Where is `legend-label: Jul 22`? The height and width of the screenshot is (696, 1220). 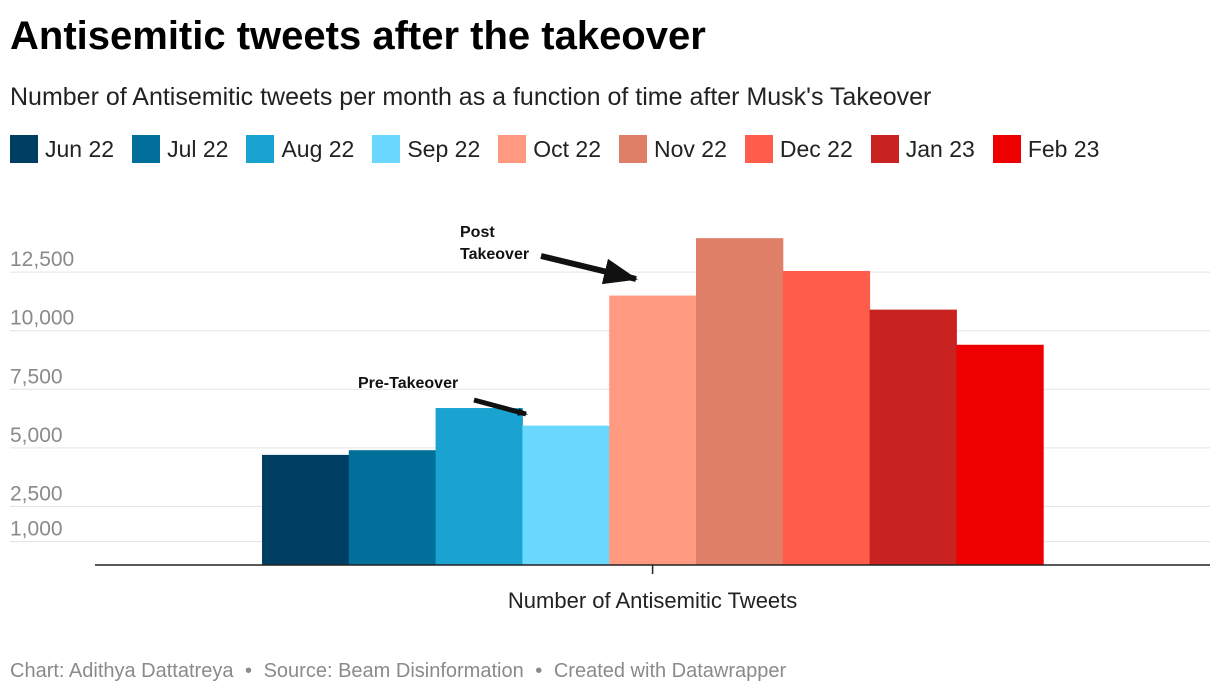
legend-label: Jul 22 is located at coordinates (198, 148).